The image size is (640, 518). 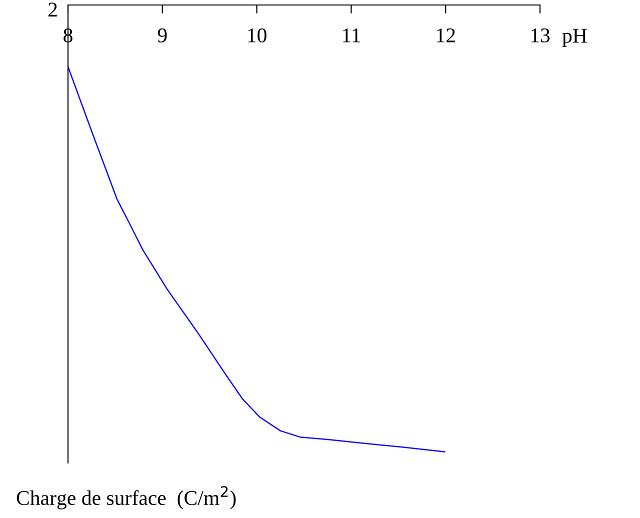 I want to click on y-axis-title: Charge de surface (C/m$^{2}$), so click(x=126, y=498).